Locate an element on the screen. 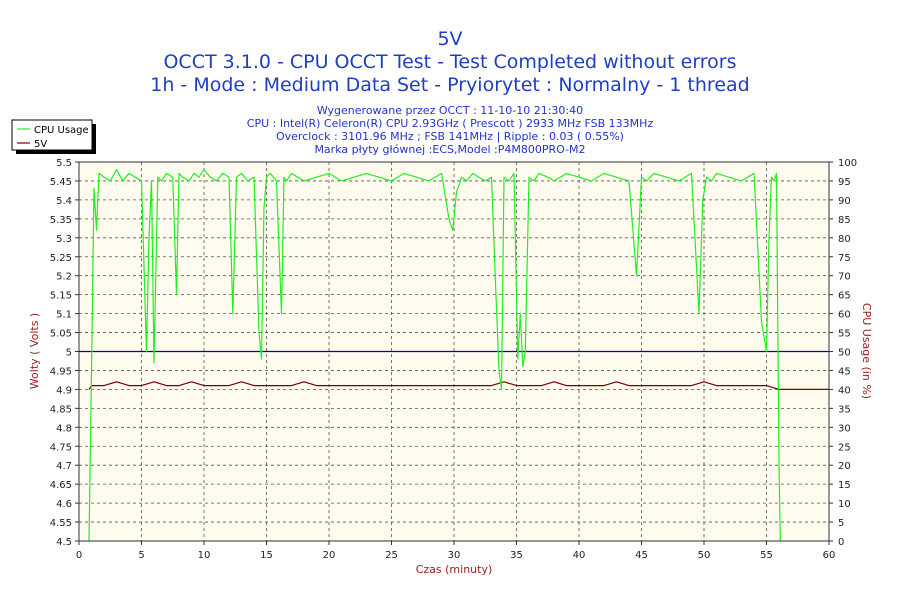  y-left-tick-label: 5 is located at coordinates (69, 353).